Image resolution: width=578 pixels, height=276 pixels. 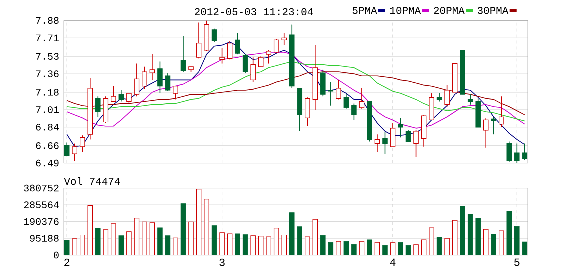 What do you see at coordinates (92, 181) in the screenshot?
I see `chart-title: Vol 74474` at bounding box center [92, 181].